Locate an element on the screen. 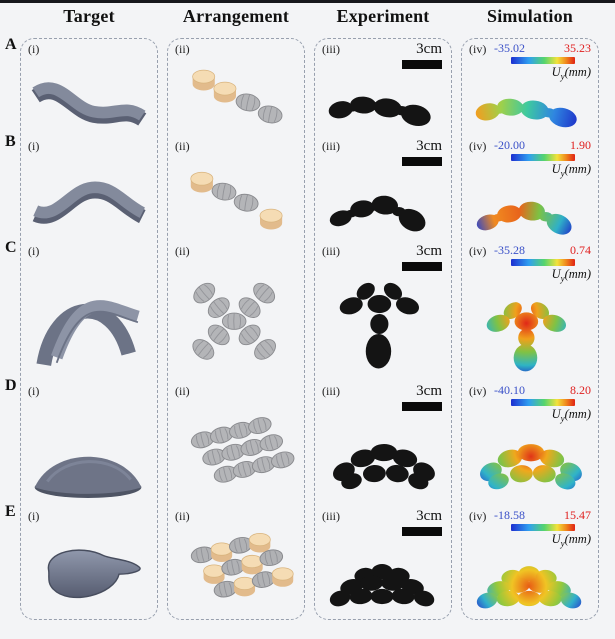  arrangement-cell-c: (ii) is located at coordinates (236, 311).